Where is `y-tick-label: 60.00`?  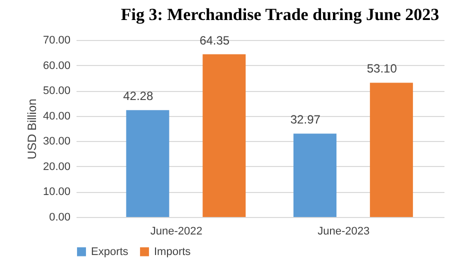
y-tick-label: 60.00 is located at coordinates (56, 66).